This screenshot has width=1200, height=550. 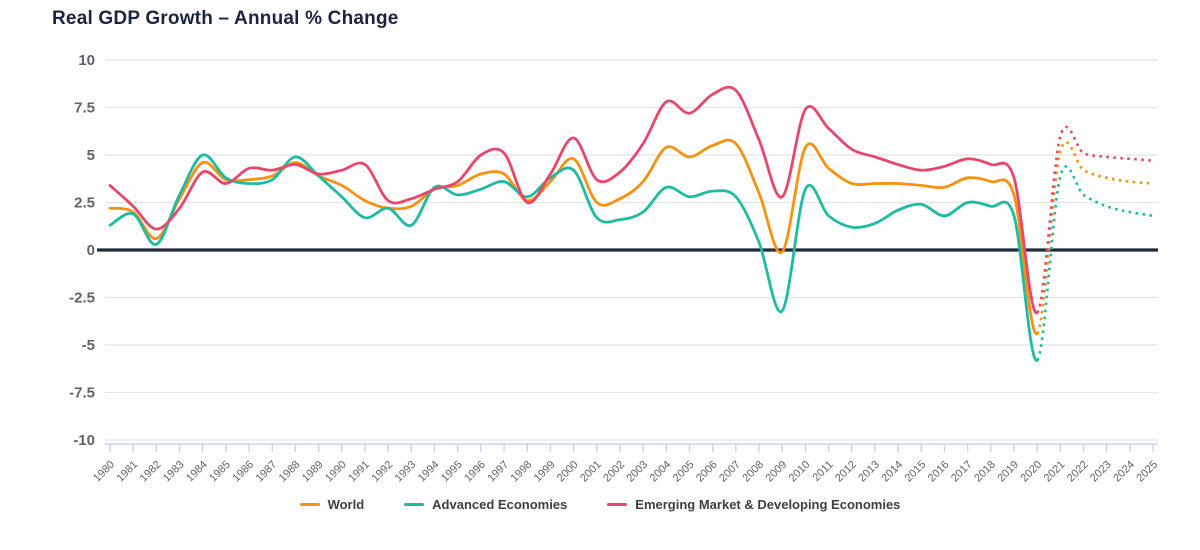 I want to click on legend-label-emde: Emerging Market & Developing Economies, so click(x=768, y=504).